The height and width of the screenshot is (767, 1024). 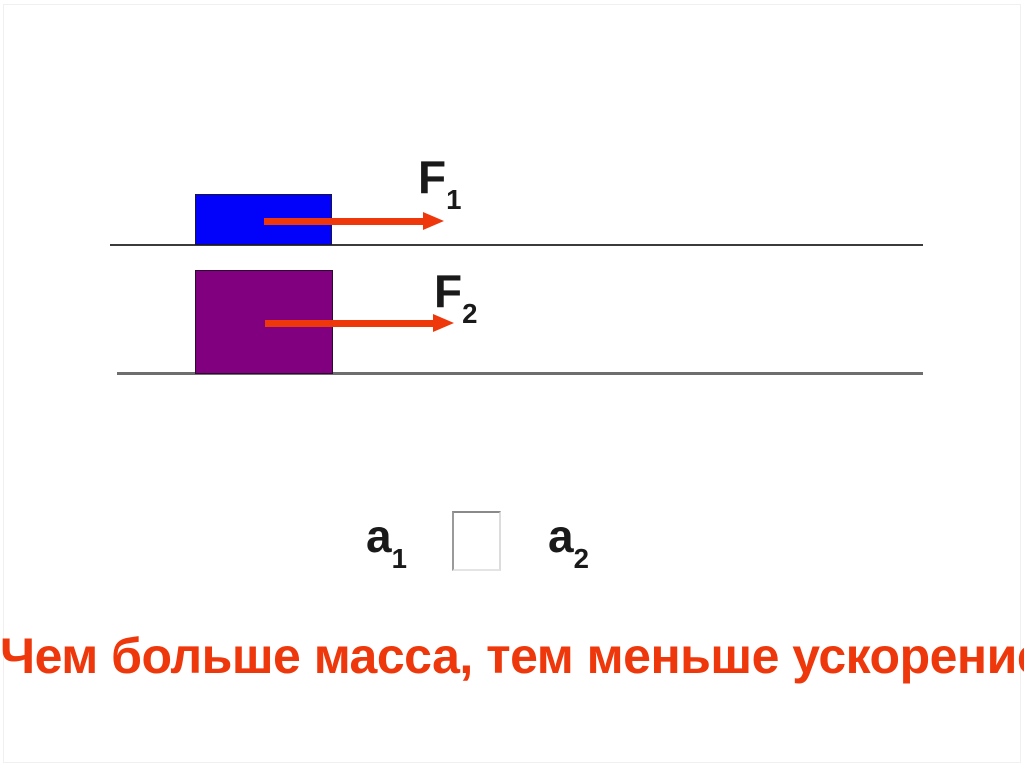 I want to click on force-label-f1-base: F, so click(x=432, y=177).